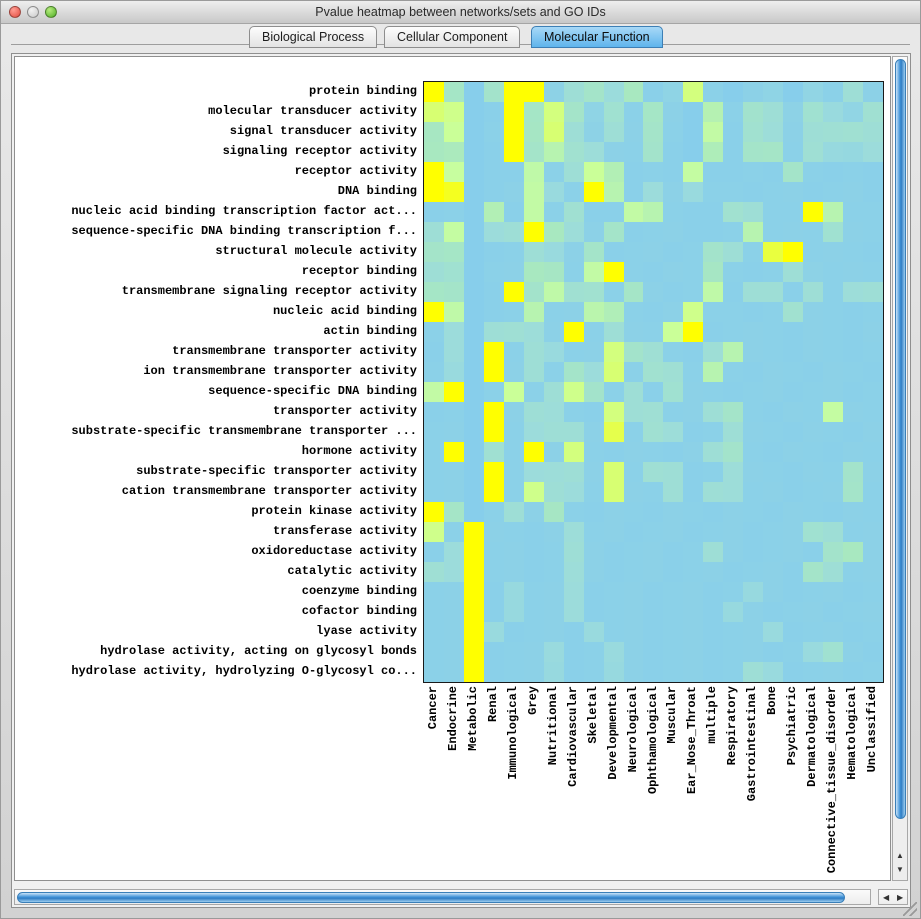 The width and height of the screenshot is (921, 919). I want to click on maximize-window-button, so click(51, 12).